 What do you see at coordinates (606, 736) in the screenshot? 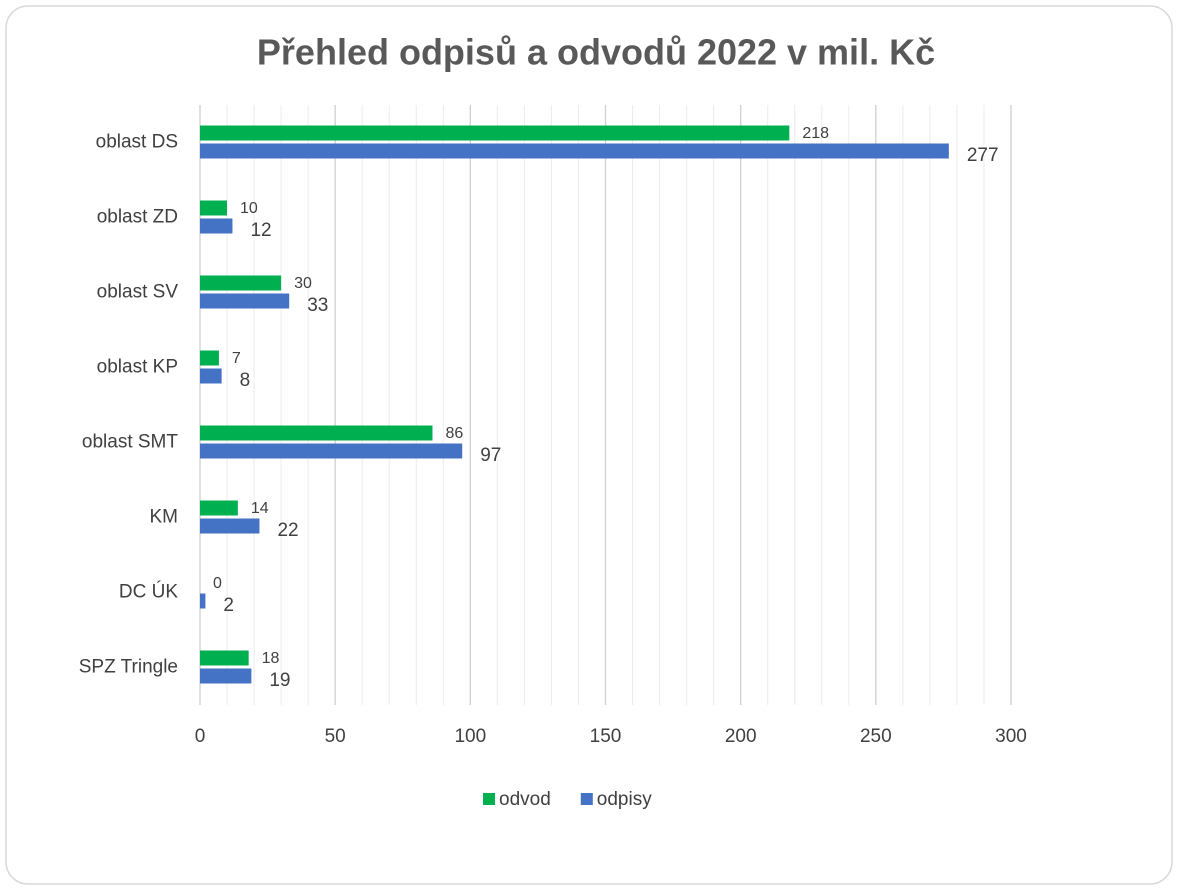
I see `x-tick-label: 150` at bounding box center [606, 736].